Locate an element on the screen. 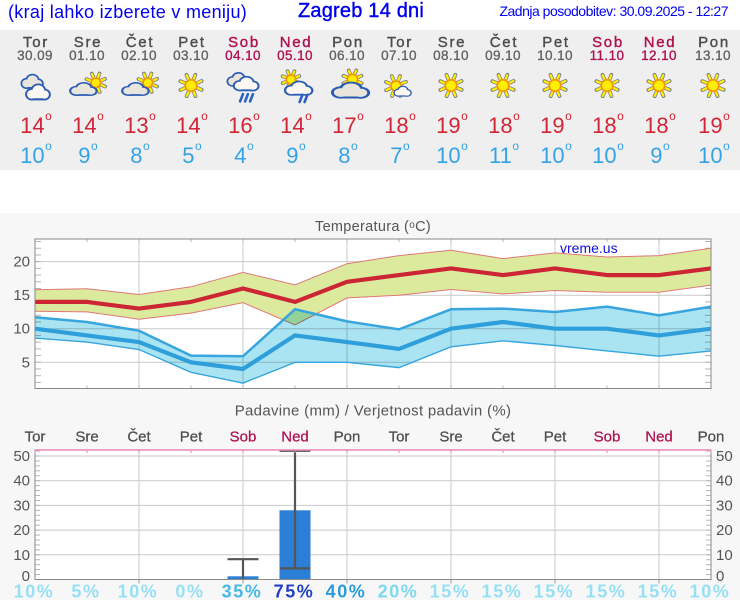  svg-text: 35% is located at coordinates (242, 591).